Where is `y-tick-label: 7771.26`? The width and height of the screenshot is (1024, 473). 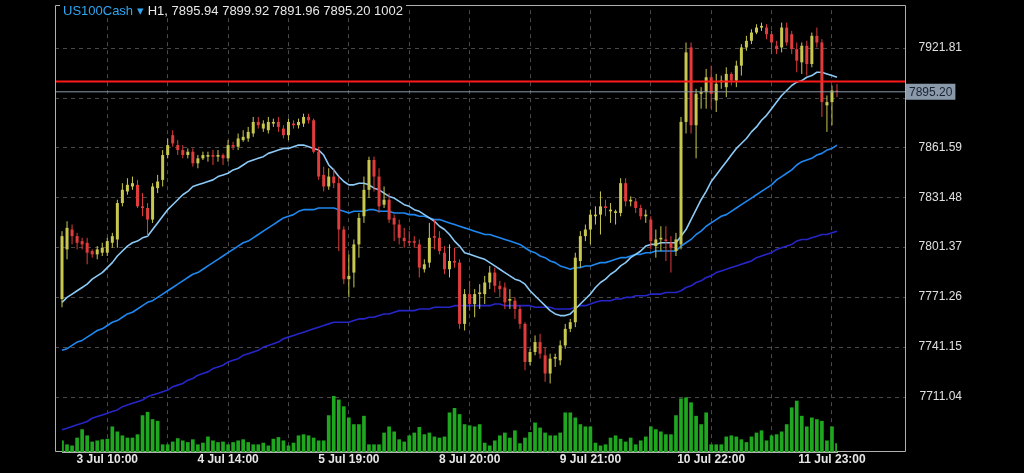
y-tick-label: 7771.26 is located at coordinates (940, 296).